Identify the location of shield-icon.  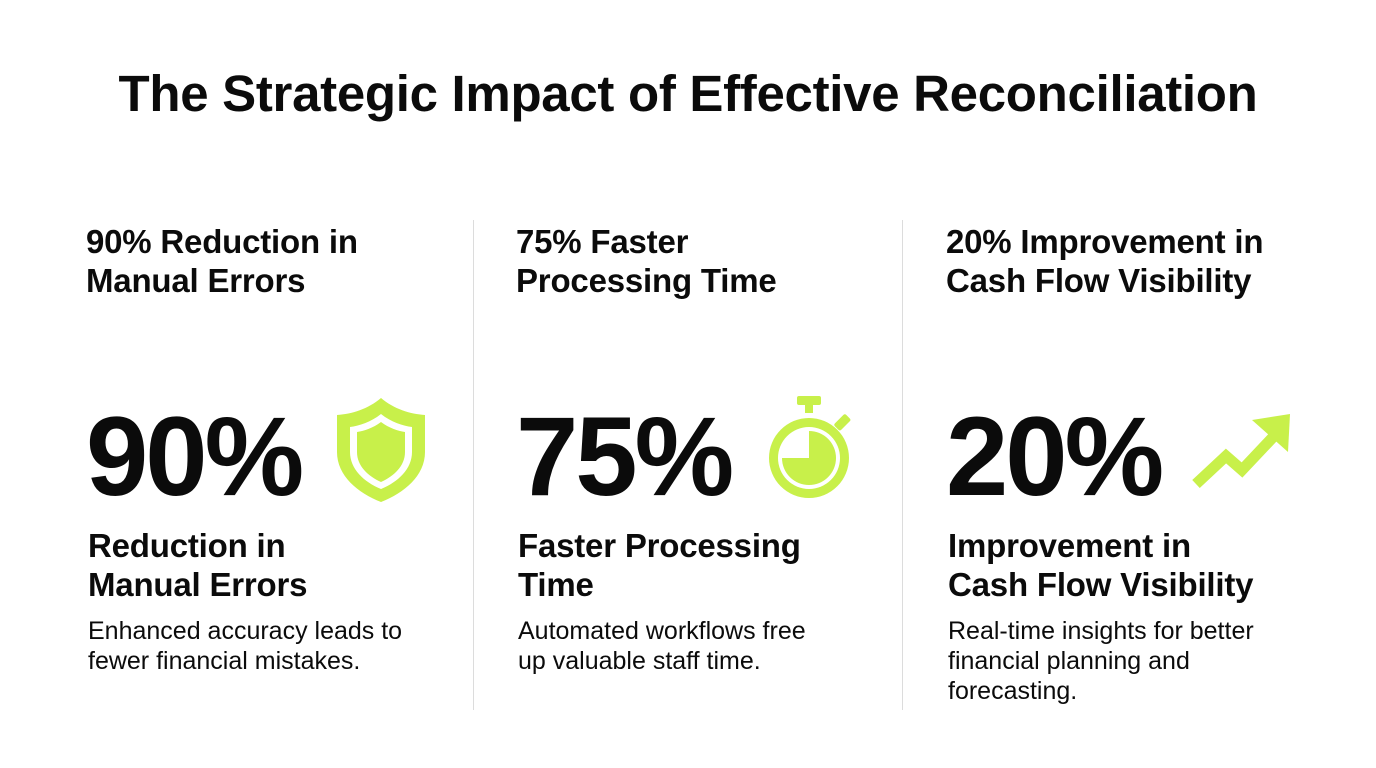
(381, 450).